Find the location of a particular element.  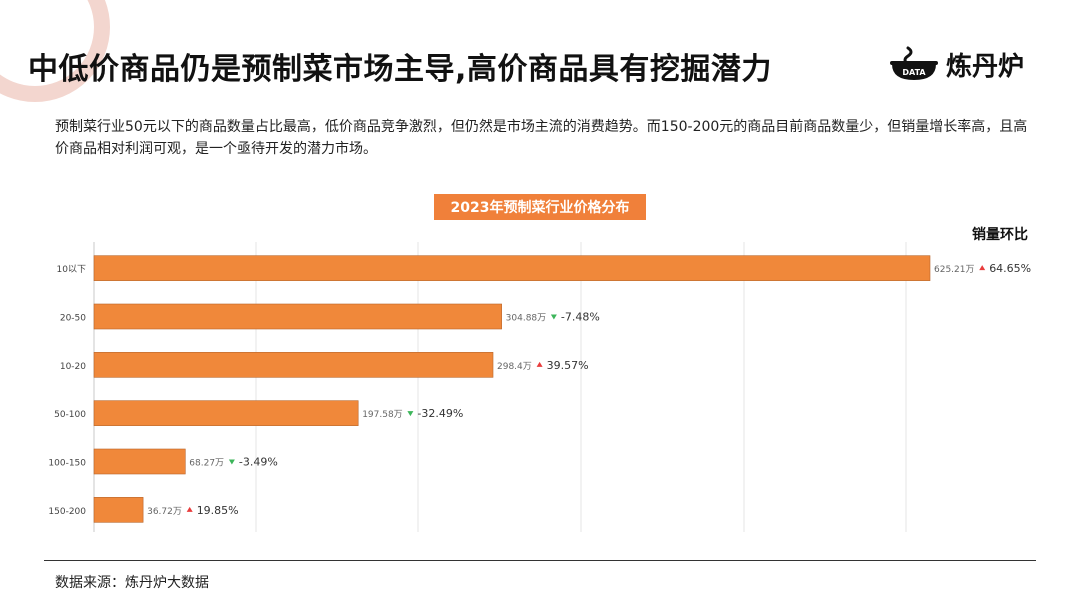

ratio-label: -3.49% is located at coordinates (258, 462).